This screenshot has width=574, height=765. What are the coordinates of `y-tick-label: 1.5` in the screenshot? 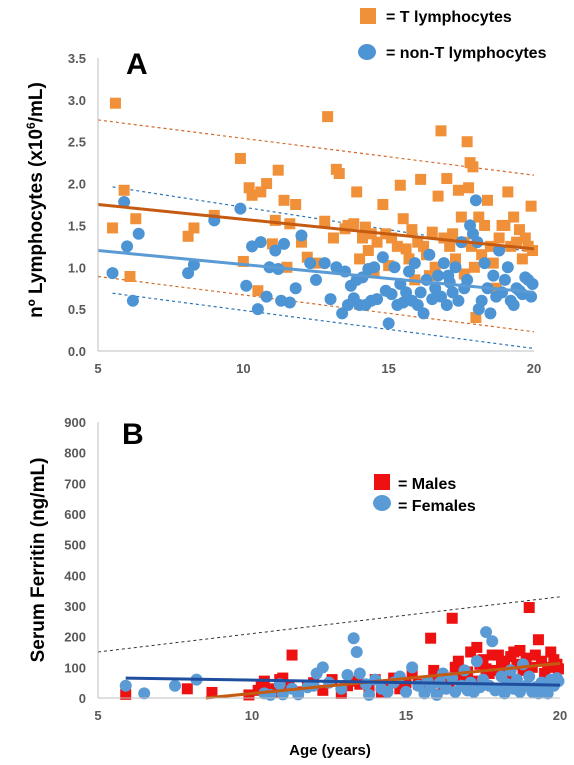 It's located at (77, 225).